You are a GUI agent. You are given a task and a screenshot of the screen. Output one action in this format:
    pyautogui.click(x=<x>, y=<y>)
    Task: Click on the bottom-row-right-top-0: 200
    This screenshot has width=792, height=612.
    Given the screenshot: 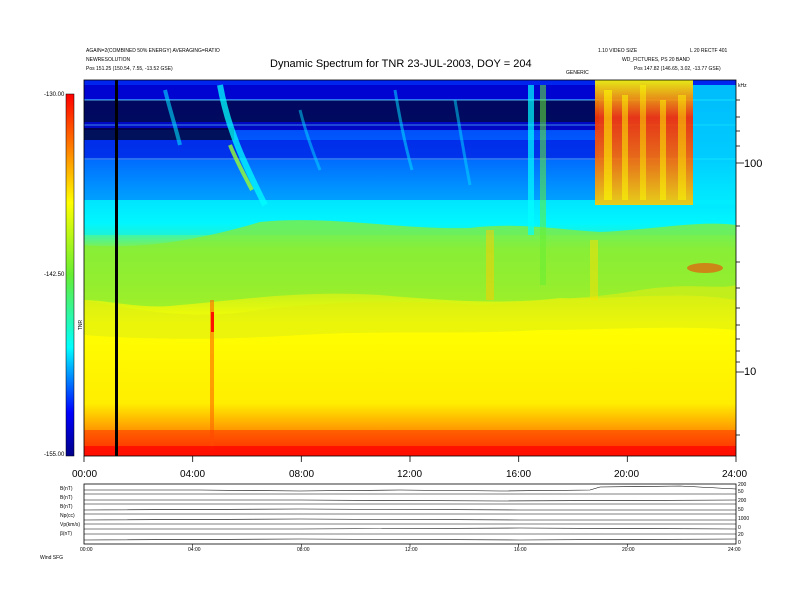 What is the action you would take?
    pyautogui.click(x=742, y=485)
    